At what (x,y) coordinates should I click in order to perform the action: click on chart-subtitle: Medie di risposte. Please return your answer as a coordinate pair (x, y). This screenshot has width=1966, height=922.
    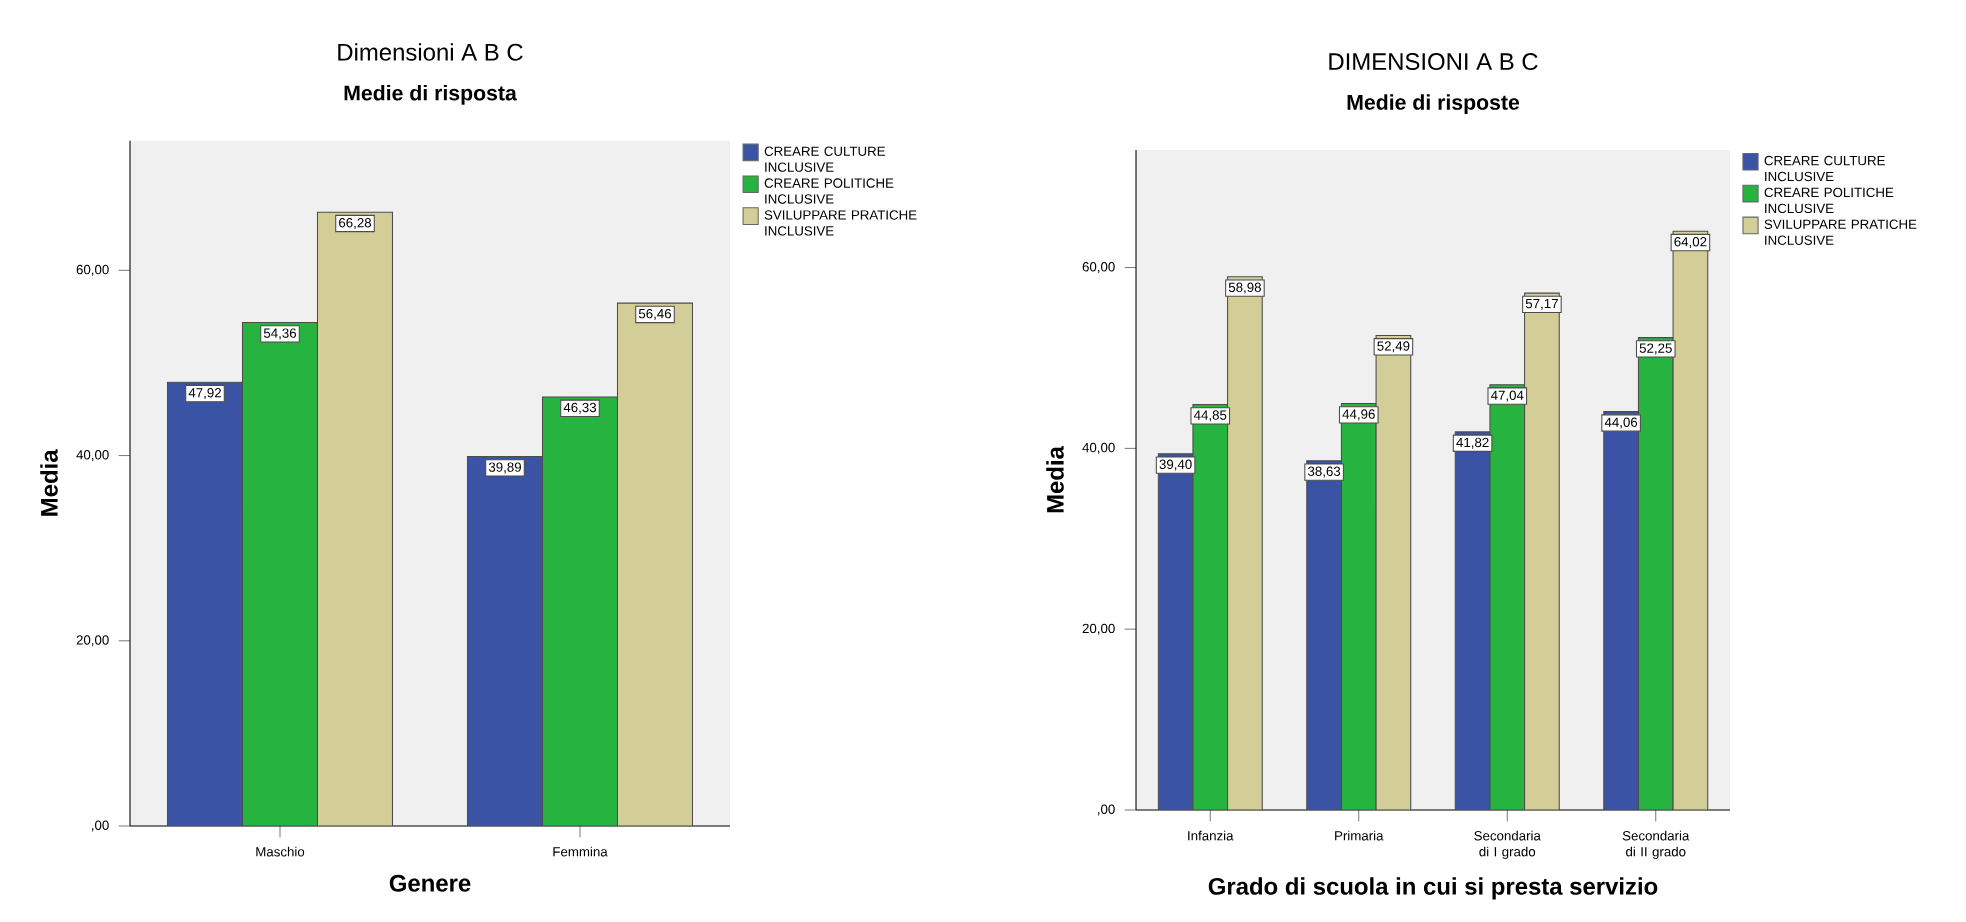
    Looking at the image, I should click on (1433, 104).